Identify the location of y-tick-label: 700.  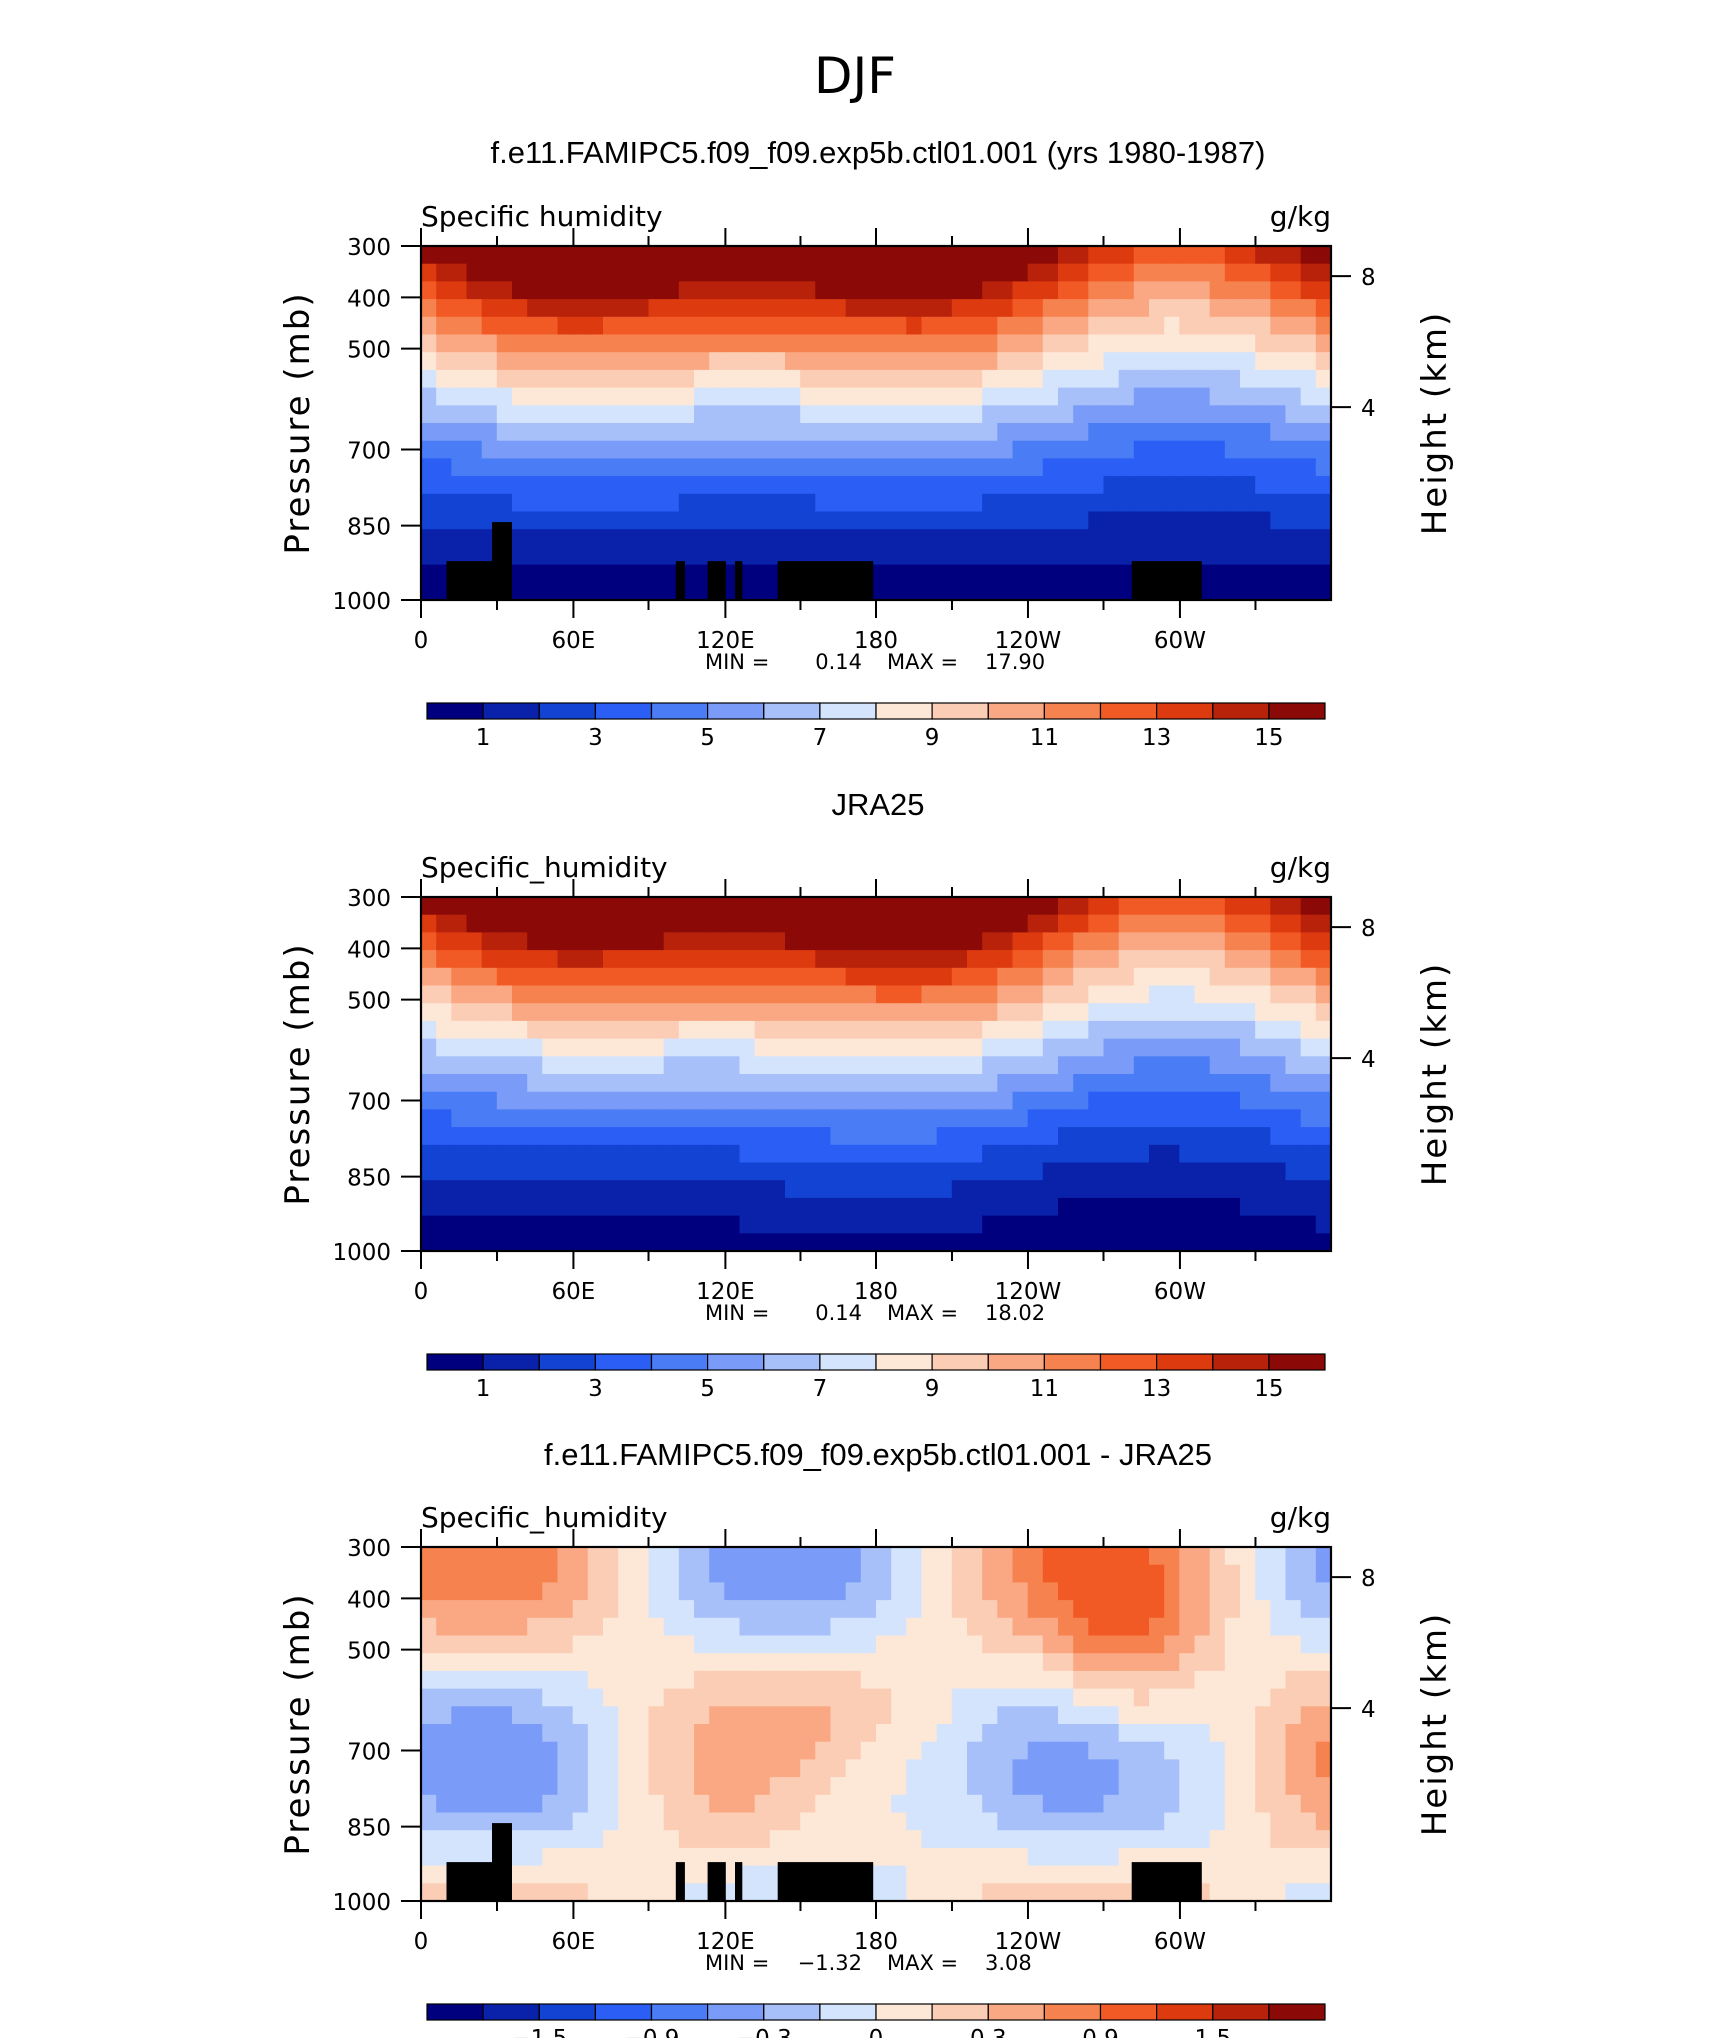
(369, 452).